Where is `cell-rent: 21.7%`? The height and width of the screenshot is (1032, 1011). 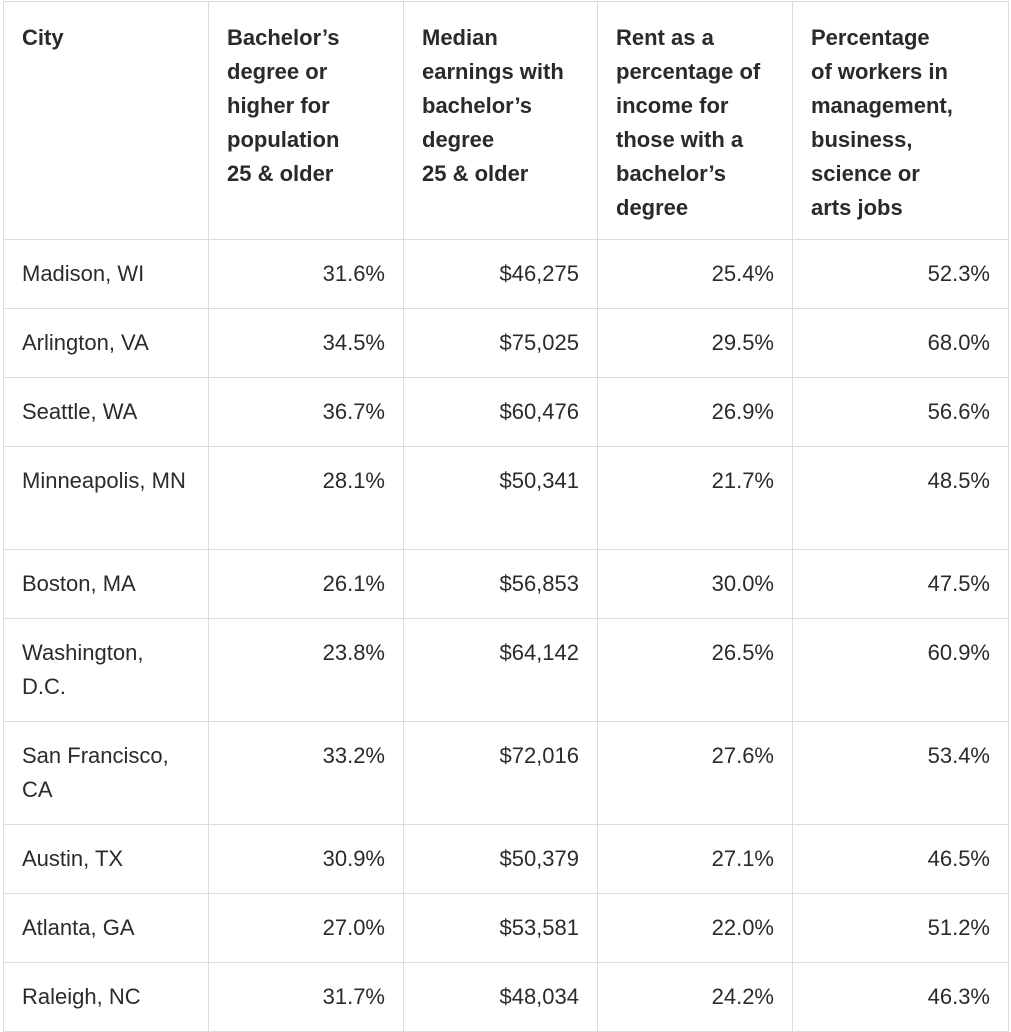
cell-rent: 21.7% is located at coordinates (695, 498).